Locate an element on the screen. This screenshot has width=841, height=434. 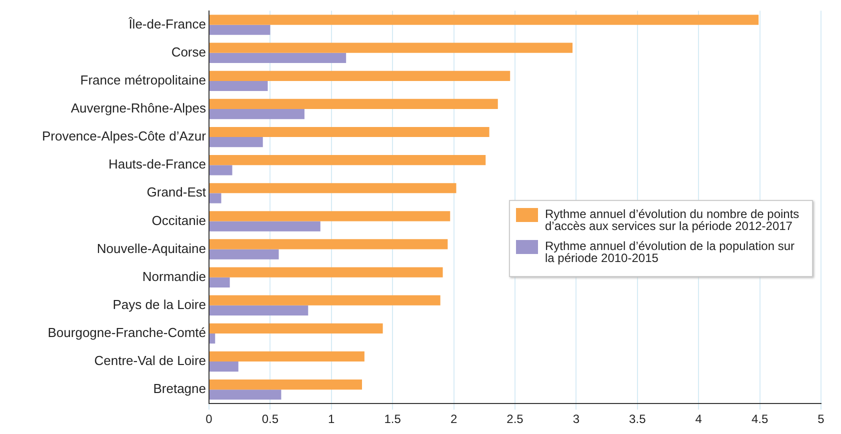
legend-label: Rythme annuel d’évolution du nombre de points d’accès aux services sur la période 2012-2017 is located at coordinates (672, 220).